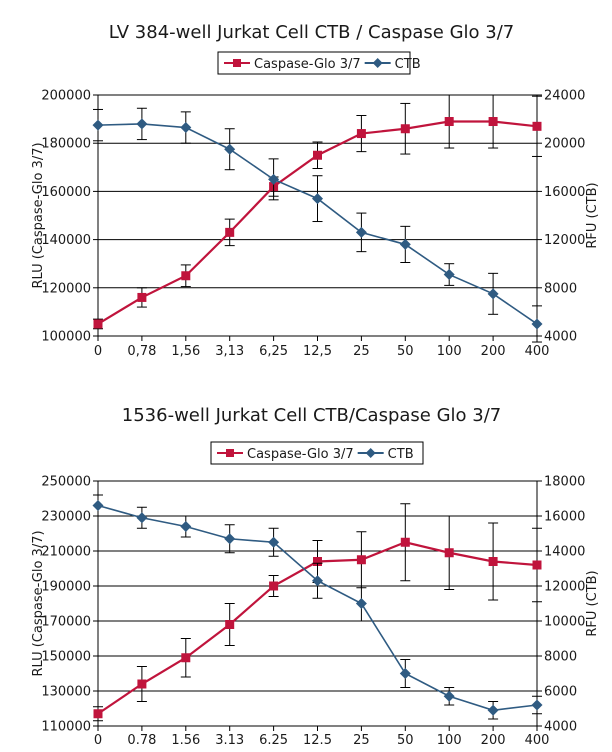 This screenshot has width=612, height=752. I want to click on y2-tick-label: 14000, so click(564, 552).